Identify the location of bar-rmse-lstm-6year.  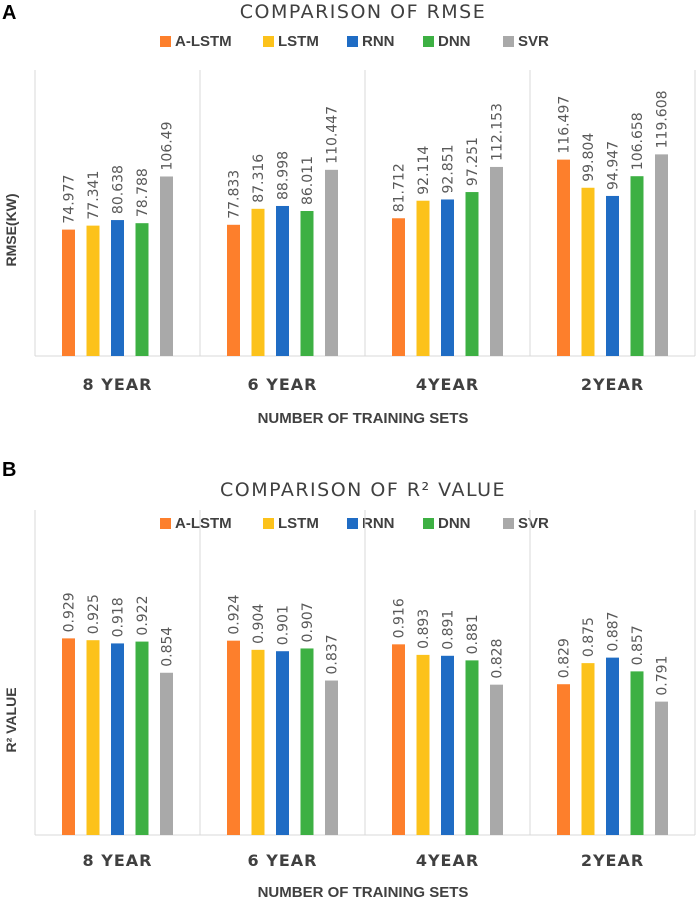
(258, 282).